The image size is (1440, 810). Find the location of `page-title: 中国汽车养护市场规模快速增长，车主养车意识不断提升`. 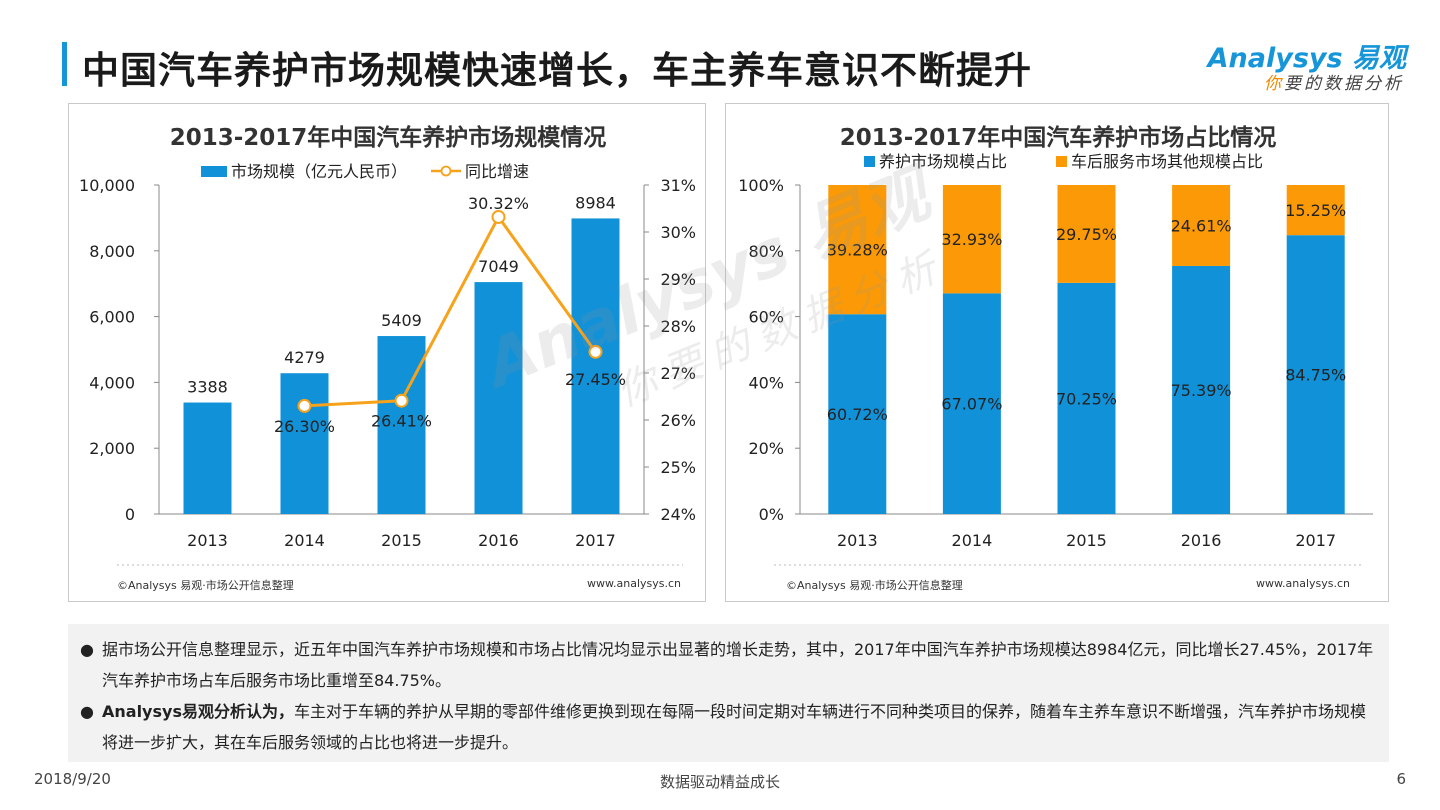

page-title: 中国汽车养护市场规模快速增长，车主养车意识不断提升 is located at coordinates (557, 70).